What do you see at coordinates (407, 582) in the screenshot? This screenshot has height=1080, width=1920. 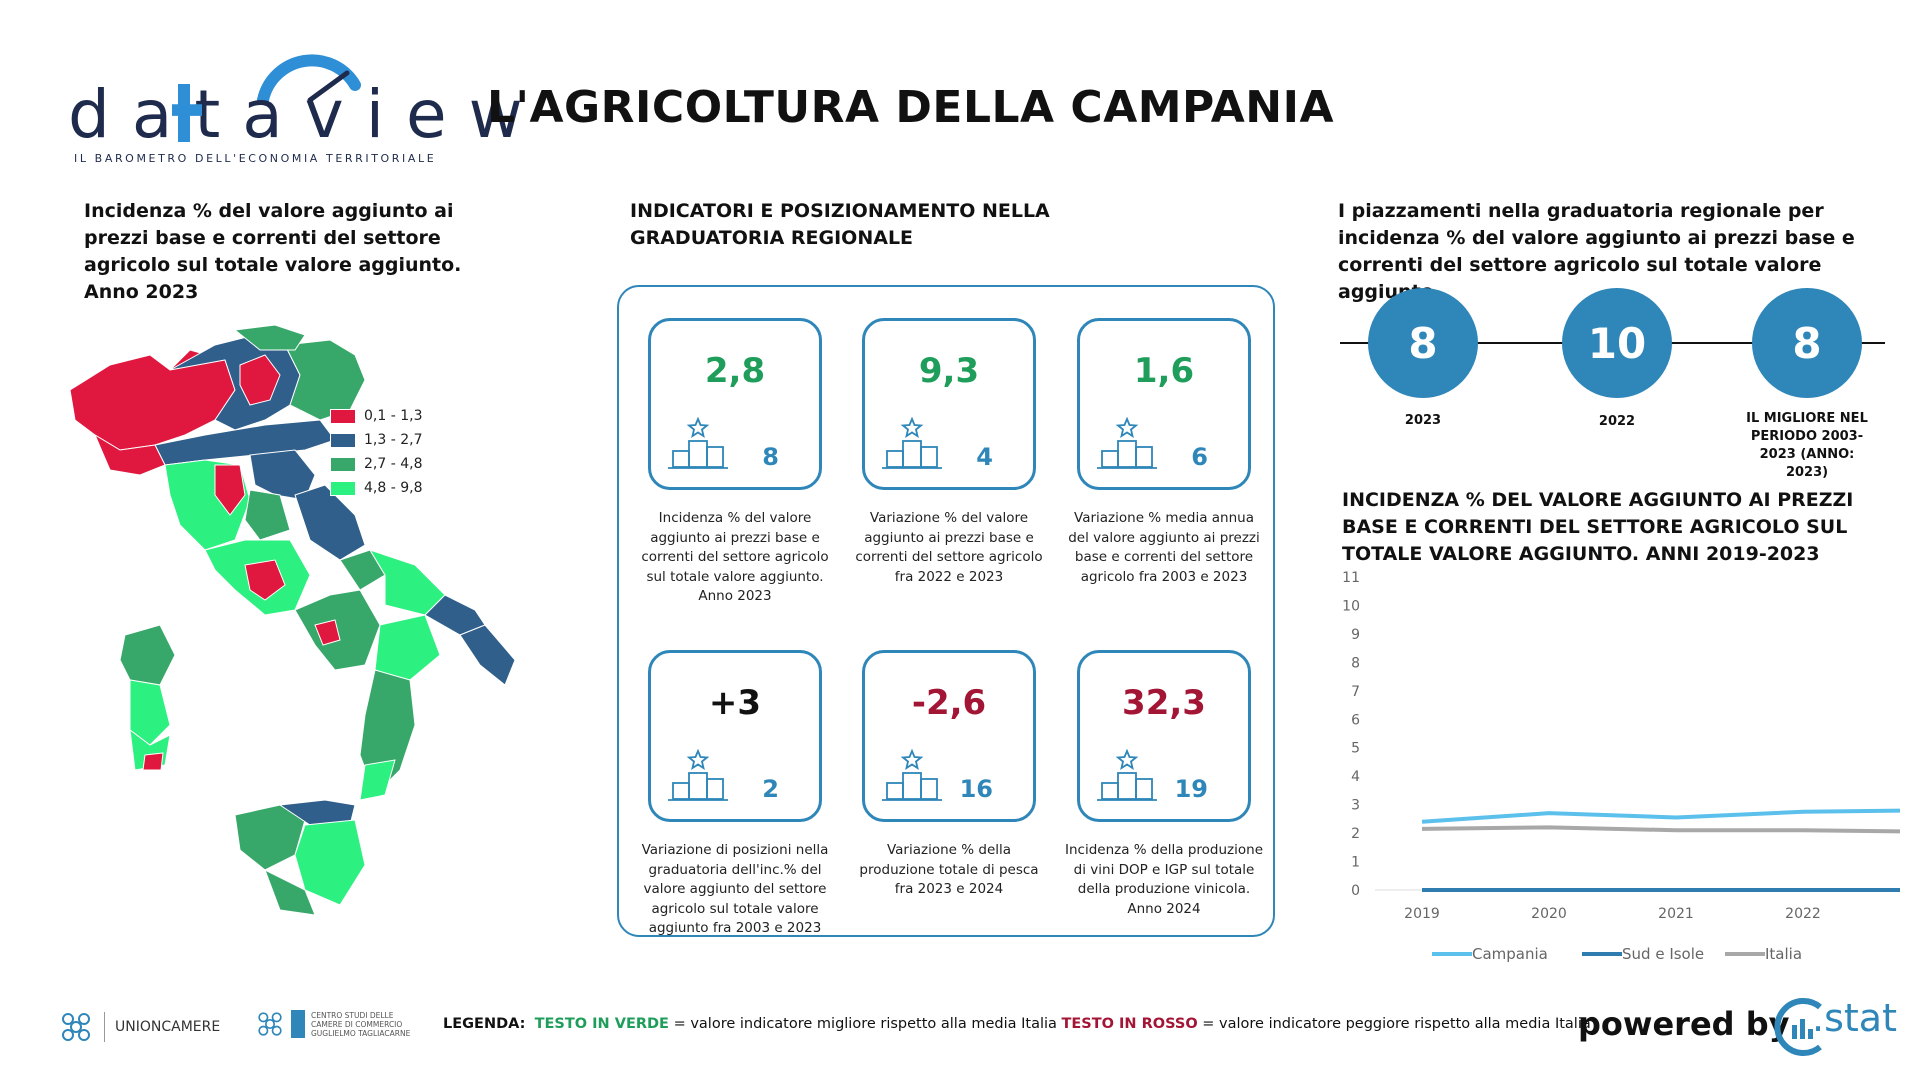 I see `map-region-puglia-north` at bounding box center [407, 582].